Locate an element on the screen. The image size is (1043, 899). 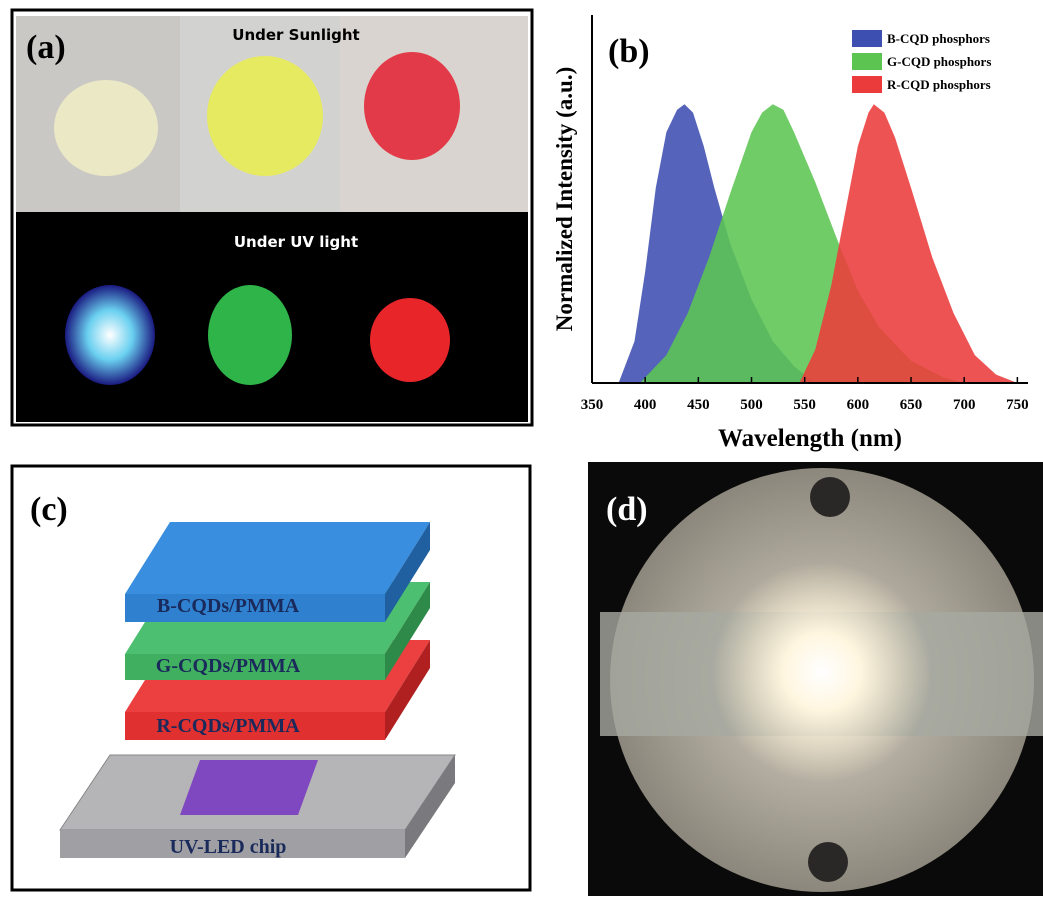
legend-label: G-CQD phosphors is located at coordinates (939, 61).